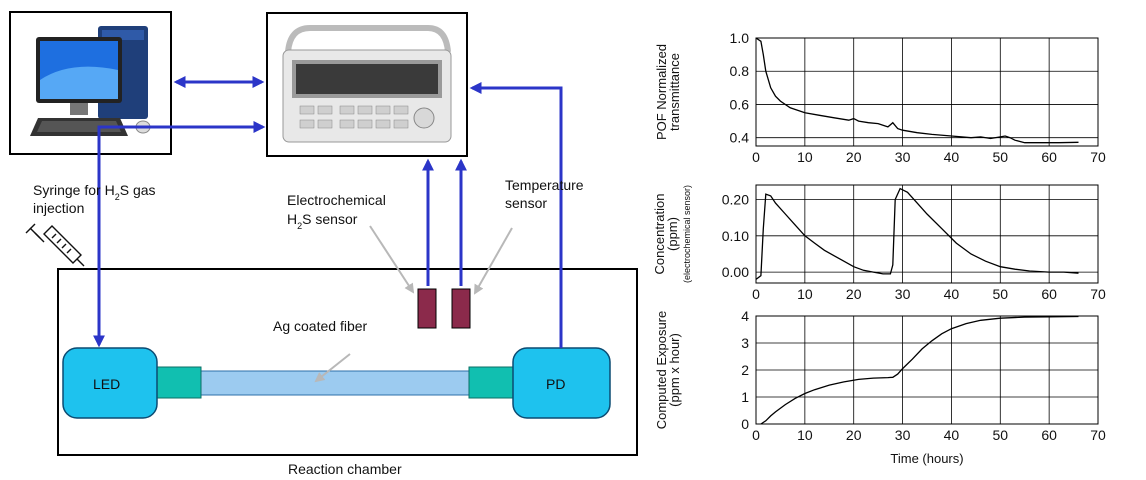 This screenshot has width=1146, height=480. Describe the element at coordinates (138, 190) in the screenshot. I see `syringe-label-b: S gas` at that location.